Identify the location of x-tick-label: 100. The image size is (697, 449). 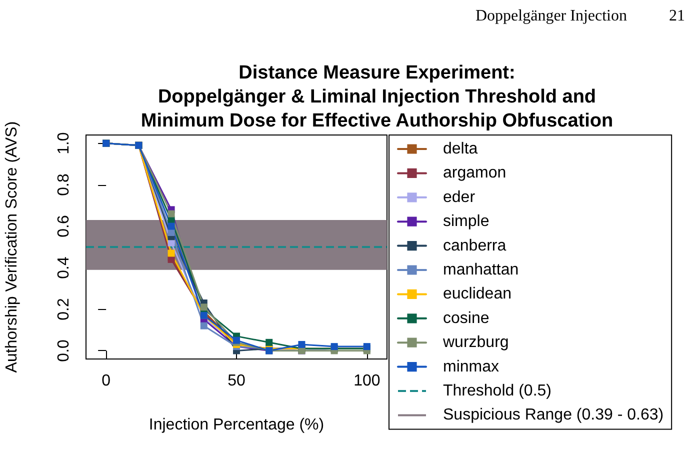
(367, 381).